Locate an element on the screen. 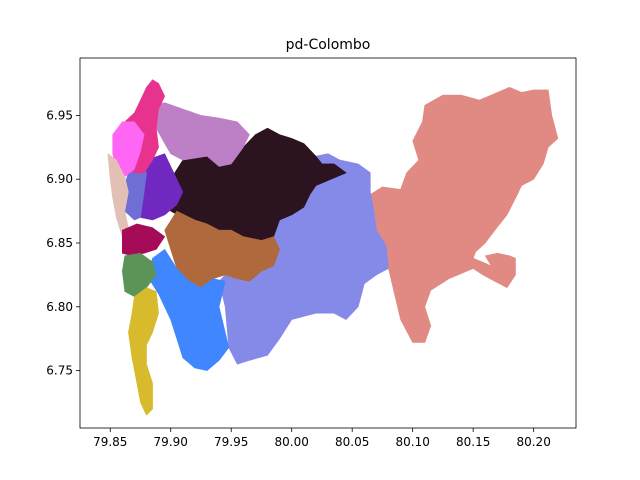  x-tick-label: 80.10 is located at coordinates (413, 442).